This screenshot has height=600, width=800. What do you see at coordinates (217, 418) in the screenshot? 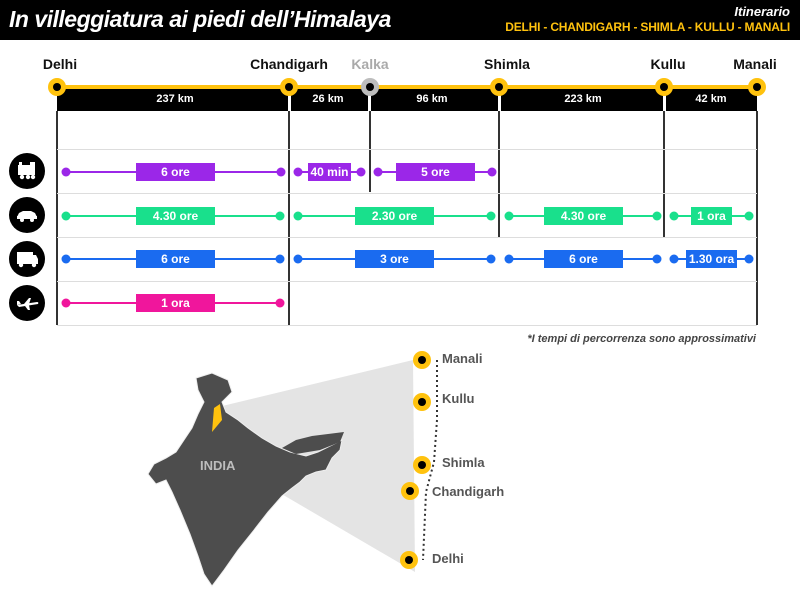
I see `himalaya-highlight` at bounding box center [217, 418].